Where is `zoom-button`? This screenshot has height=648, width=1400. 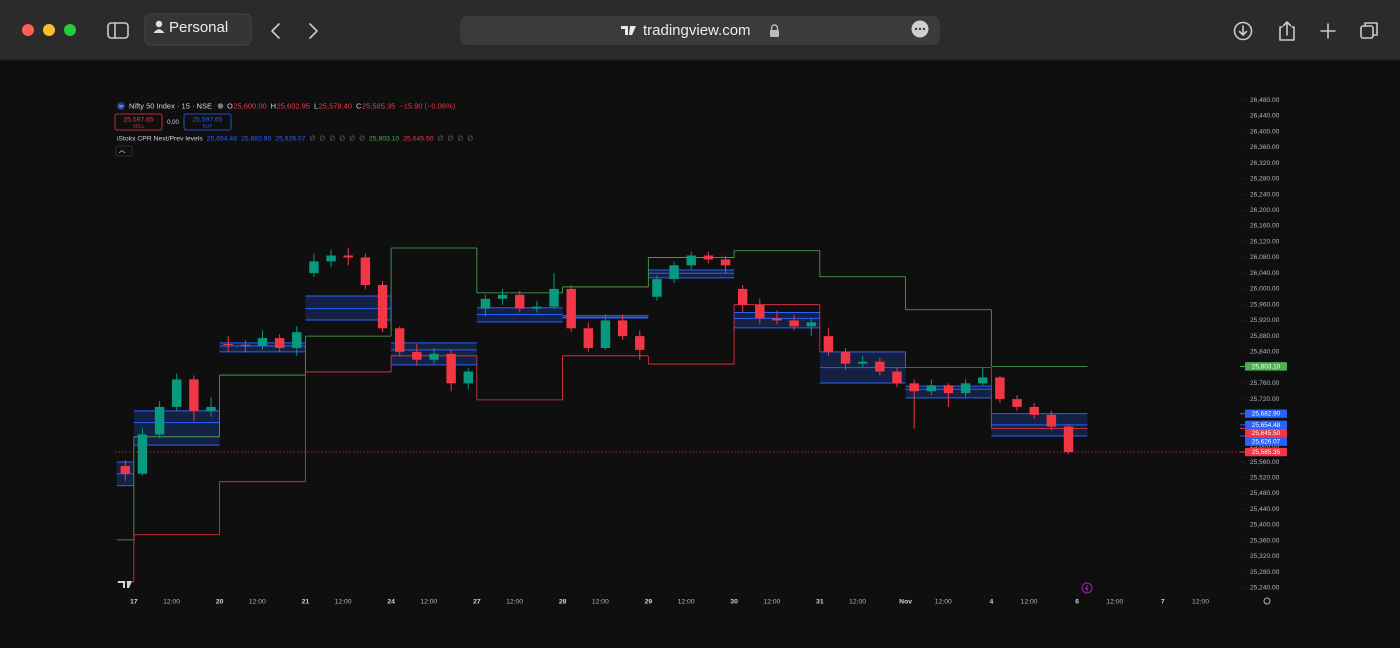
zoom-button is located at coordinates (70, 30).